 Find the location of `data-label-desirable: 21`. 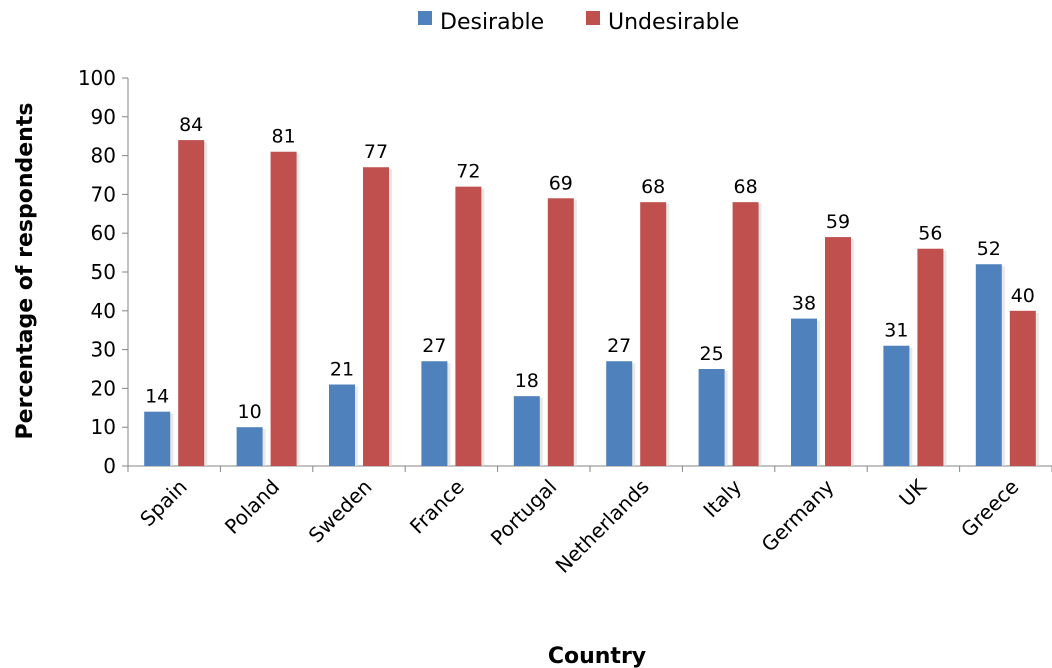

data-label-desirable: 21 is located at coordinates (342, 370).